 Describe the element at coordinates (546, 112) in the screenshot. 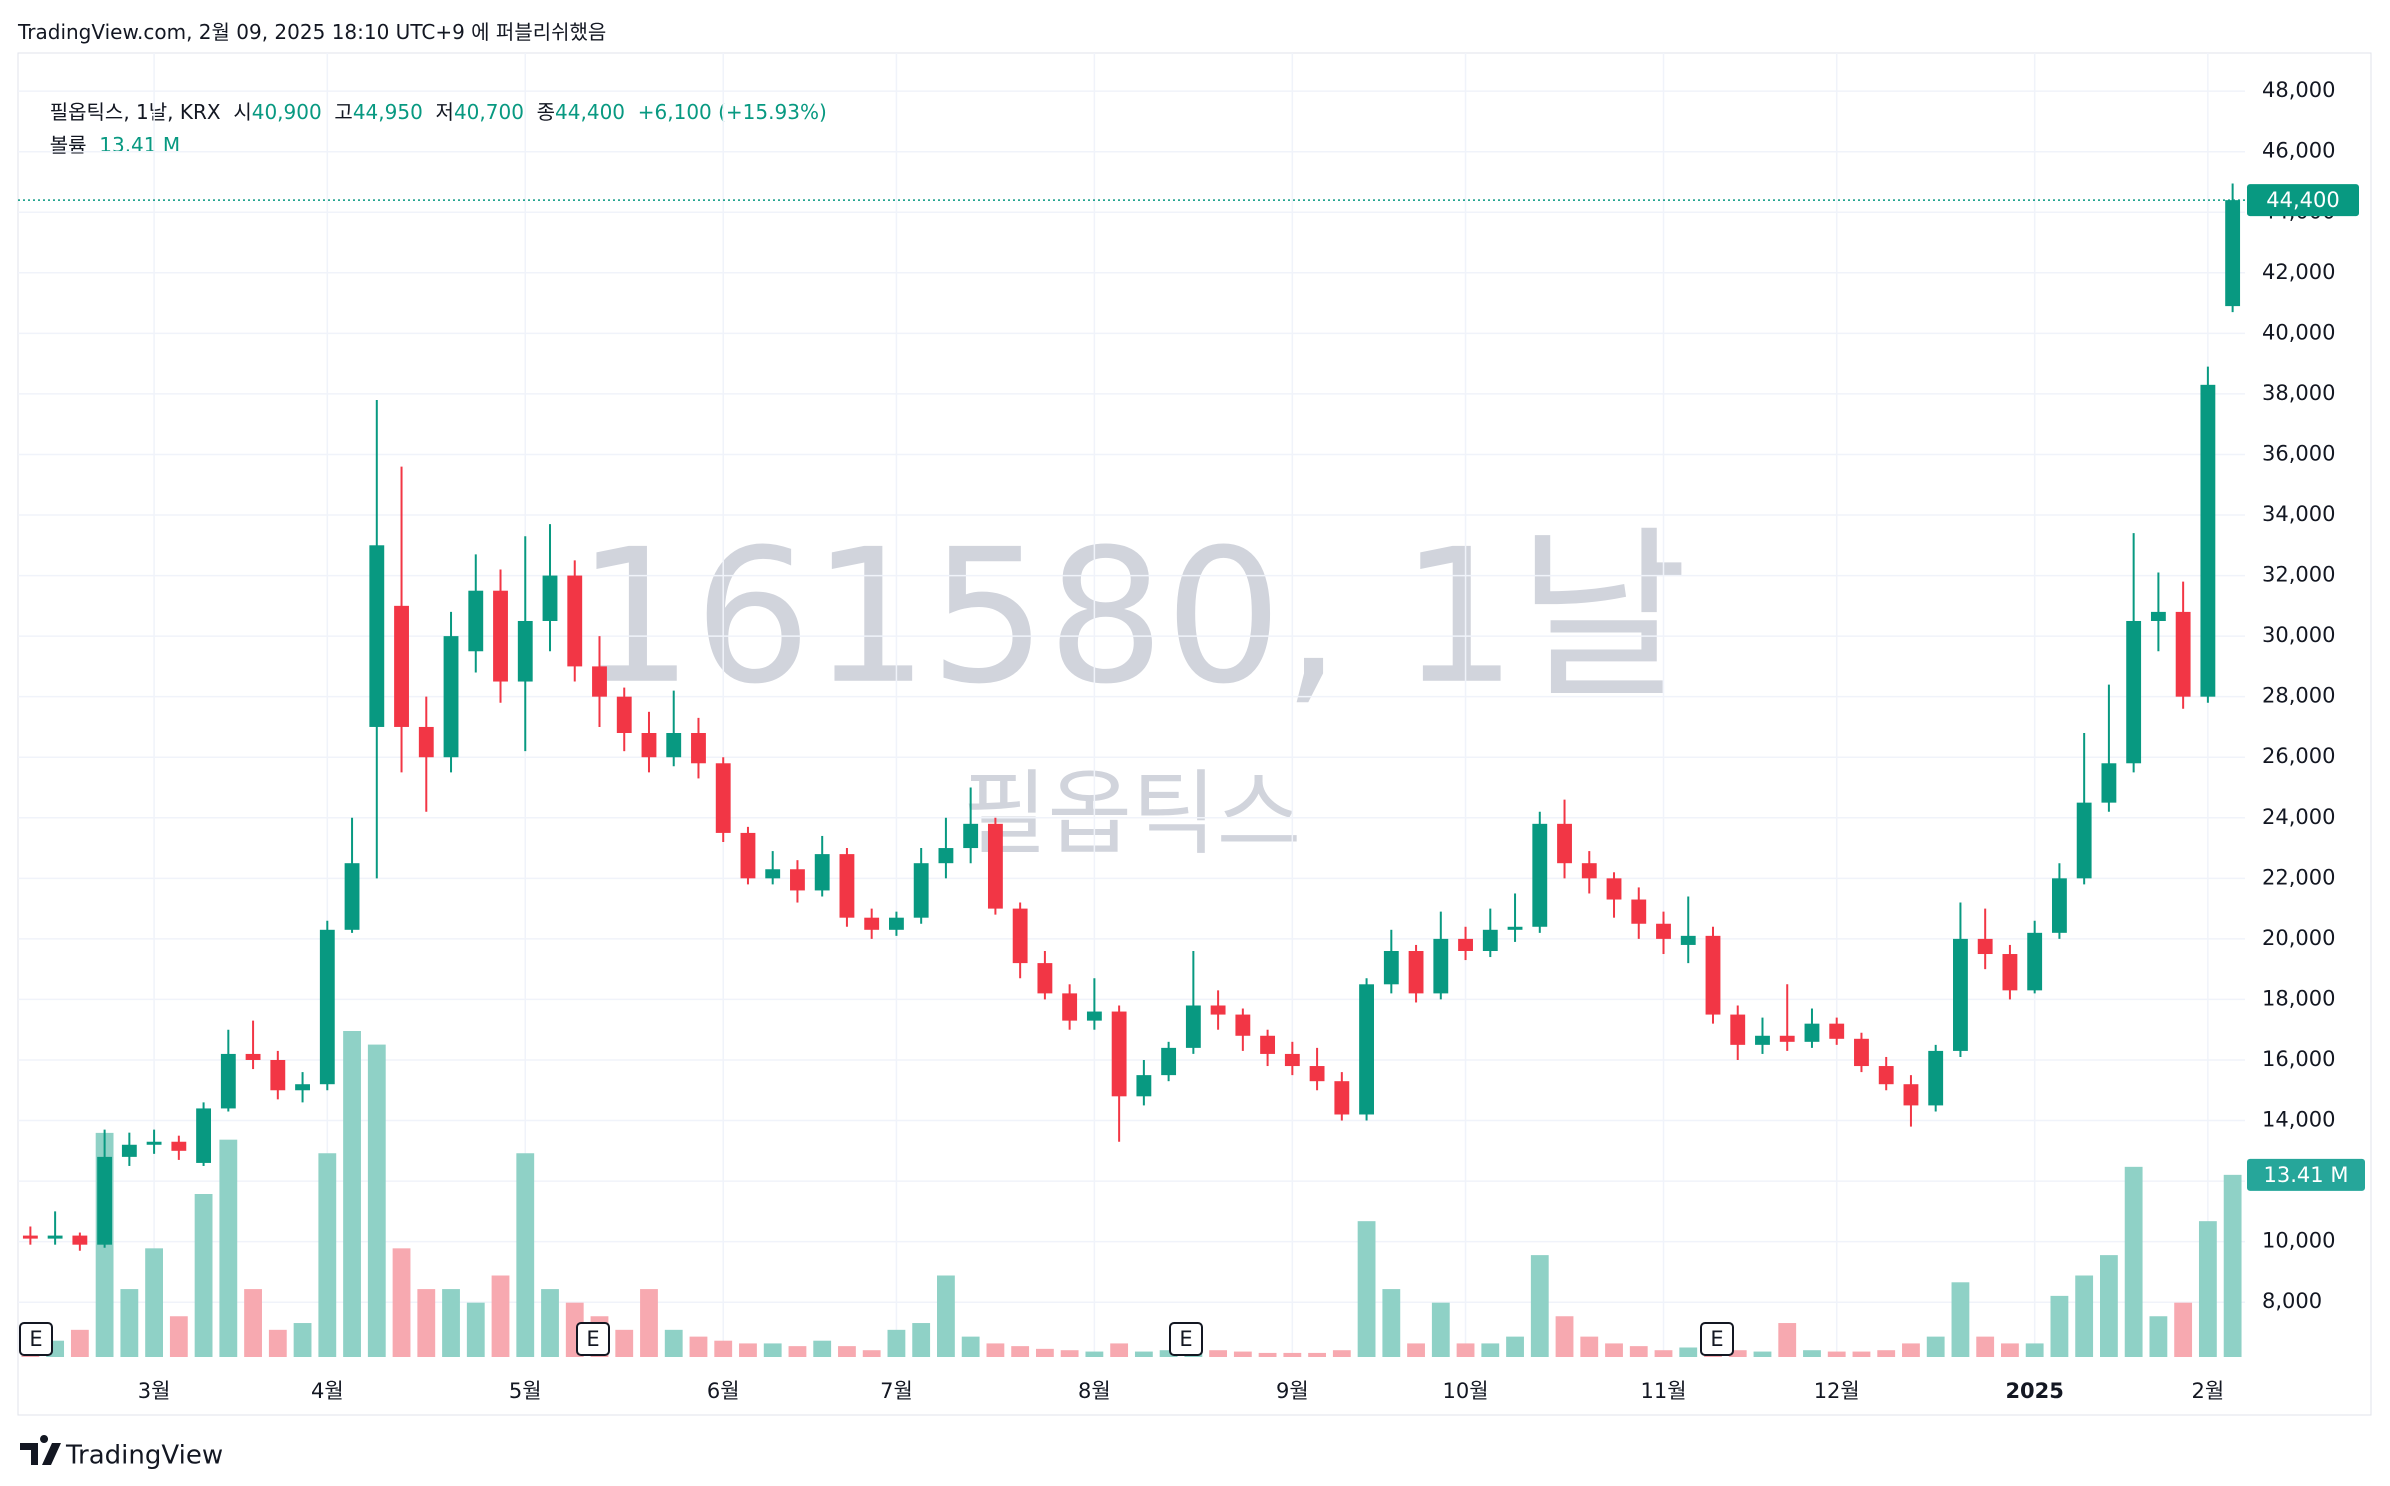

I see `close-label: 종` at that location.